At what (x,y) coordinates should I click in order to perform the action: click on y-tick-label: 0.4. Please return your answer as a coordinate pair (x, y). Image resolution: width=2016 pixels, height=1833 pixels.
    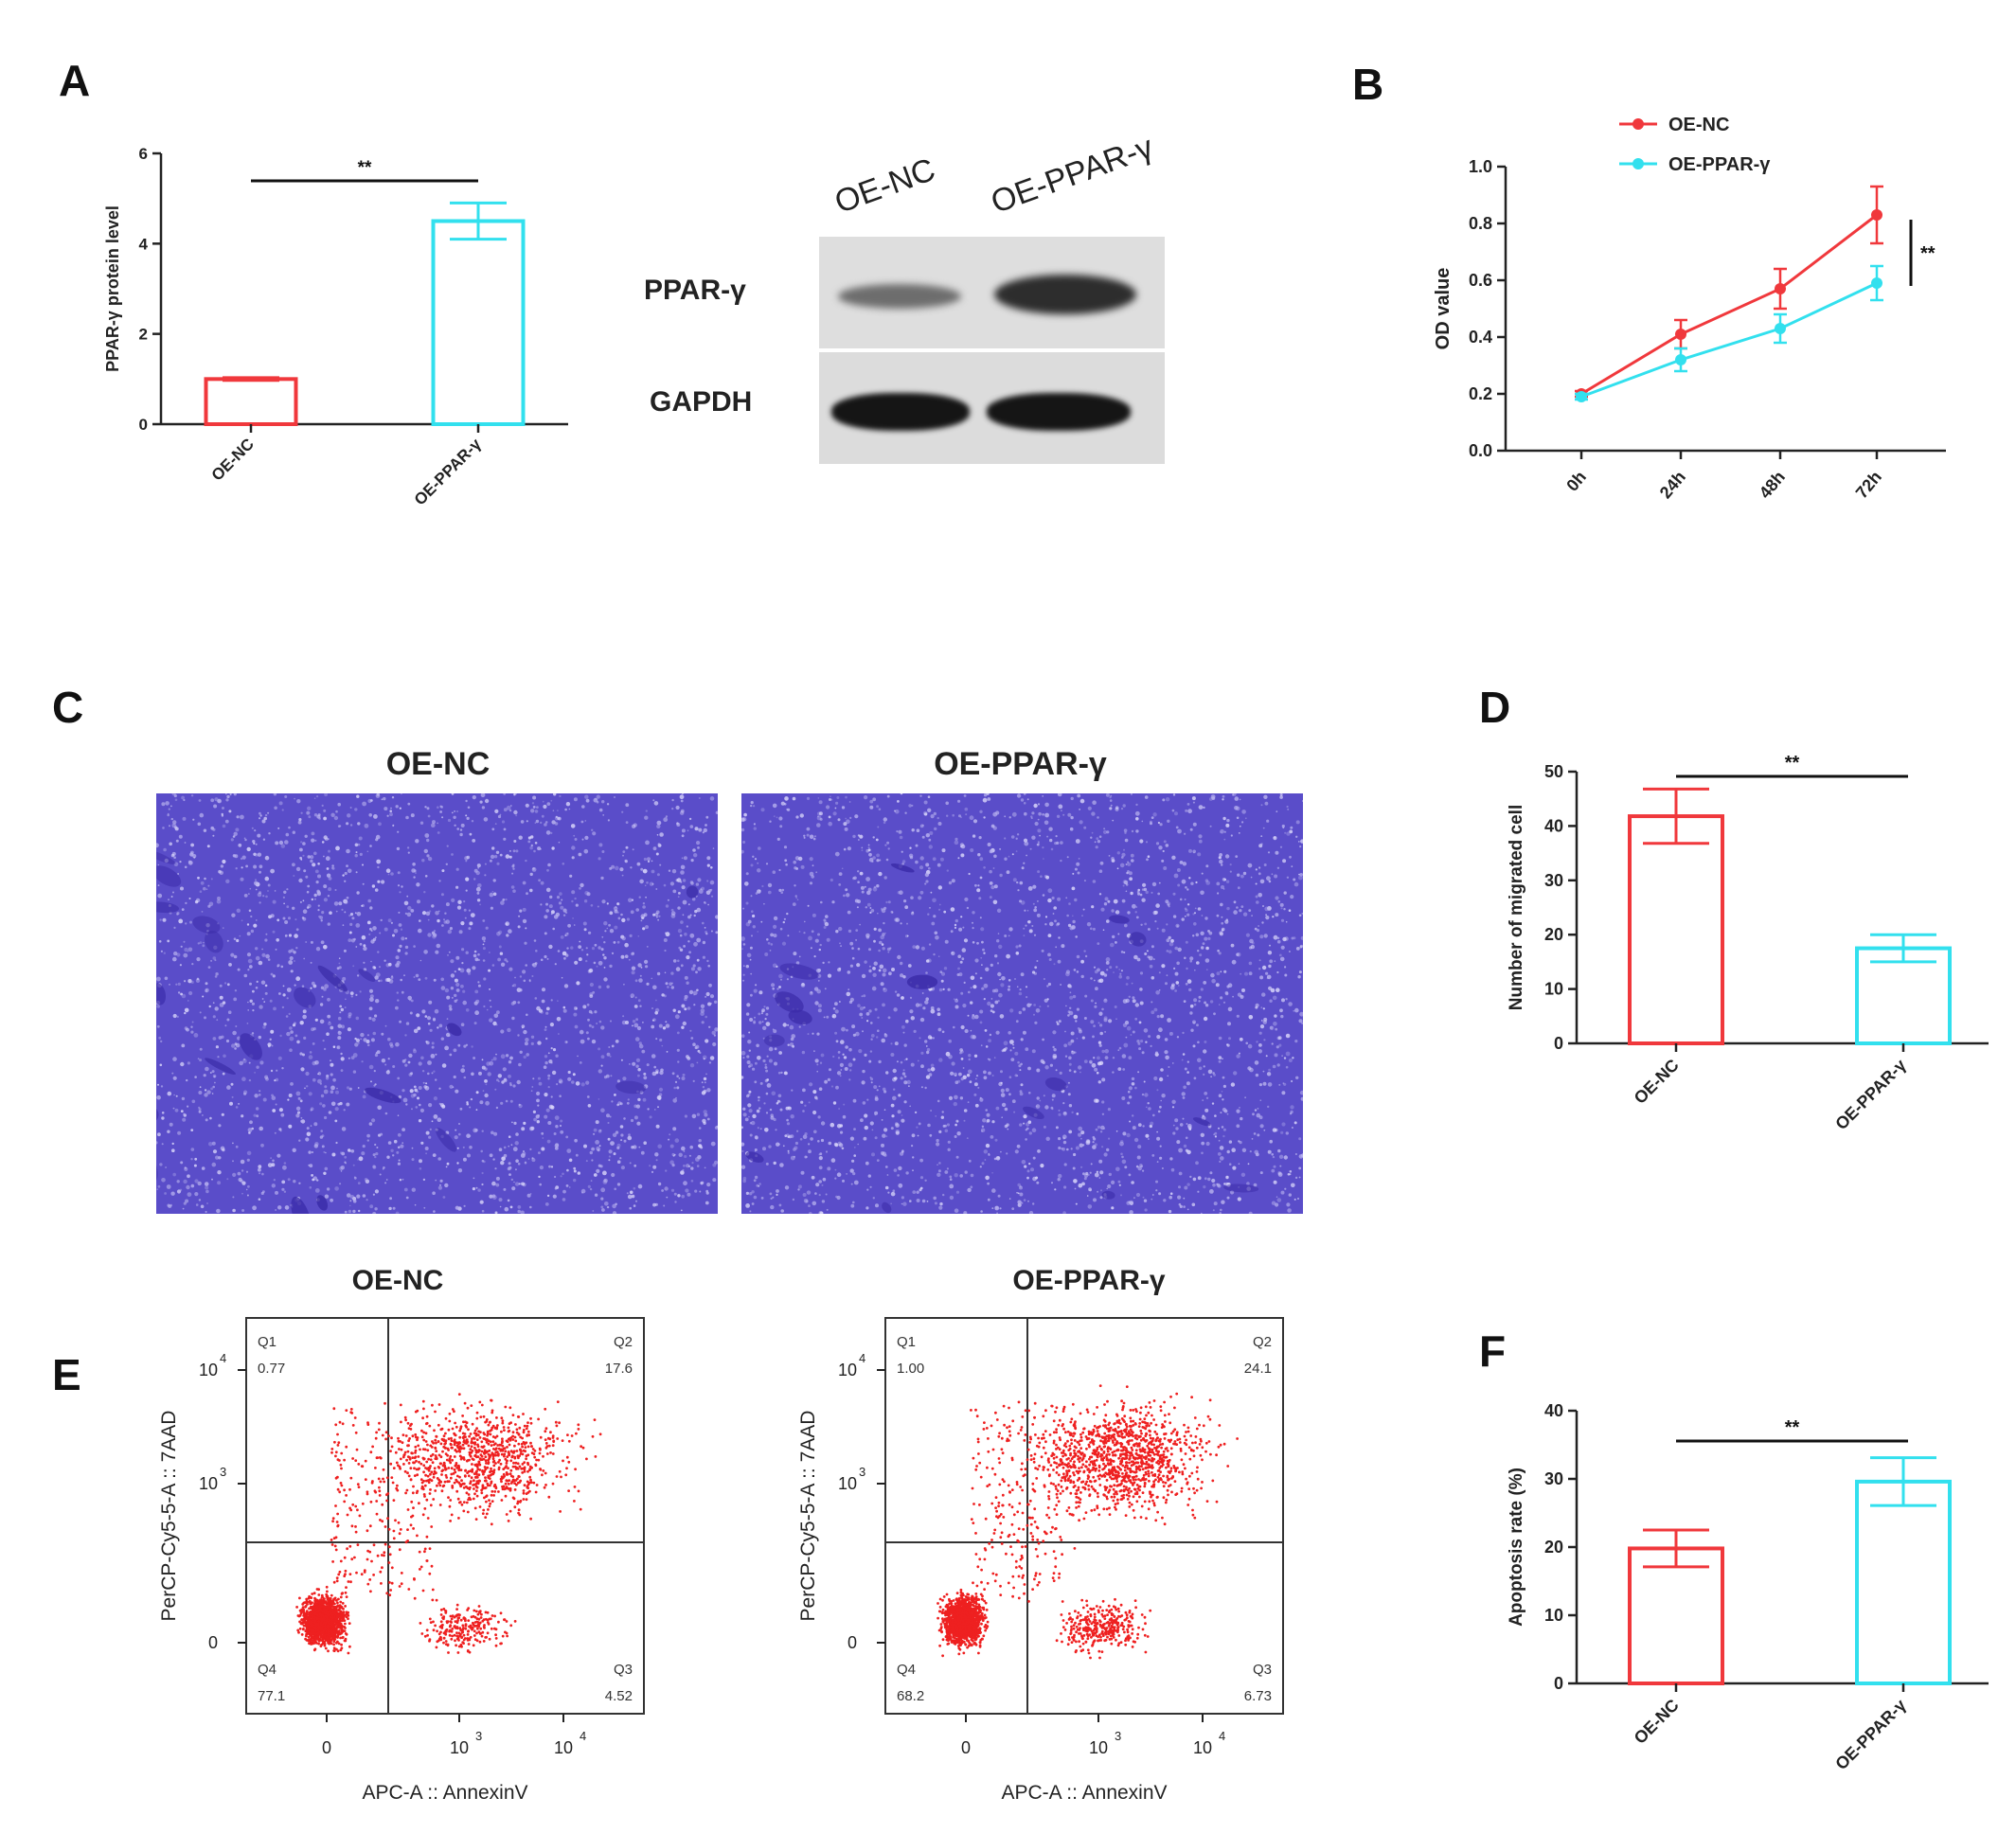
    Looking at the image, I should click on (1480, 337).